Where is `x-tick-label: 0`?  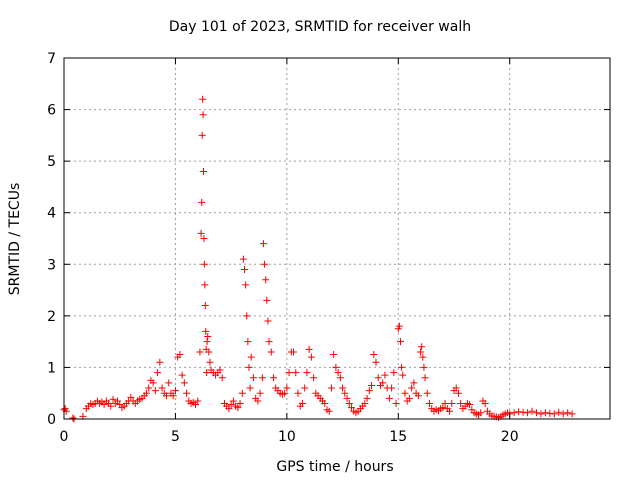 x-tick-label: 0 is located at coordinates (64, 437).